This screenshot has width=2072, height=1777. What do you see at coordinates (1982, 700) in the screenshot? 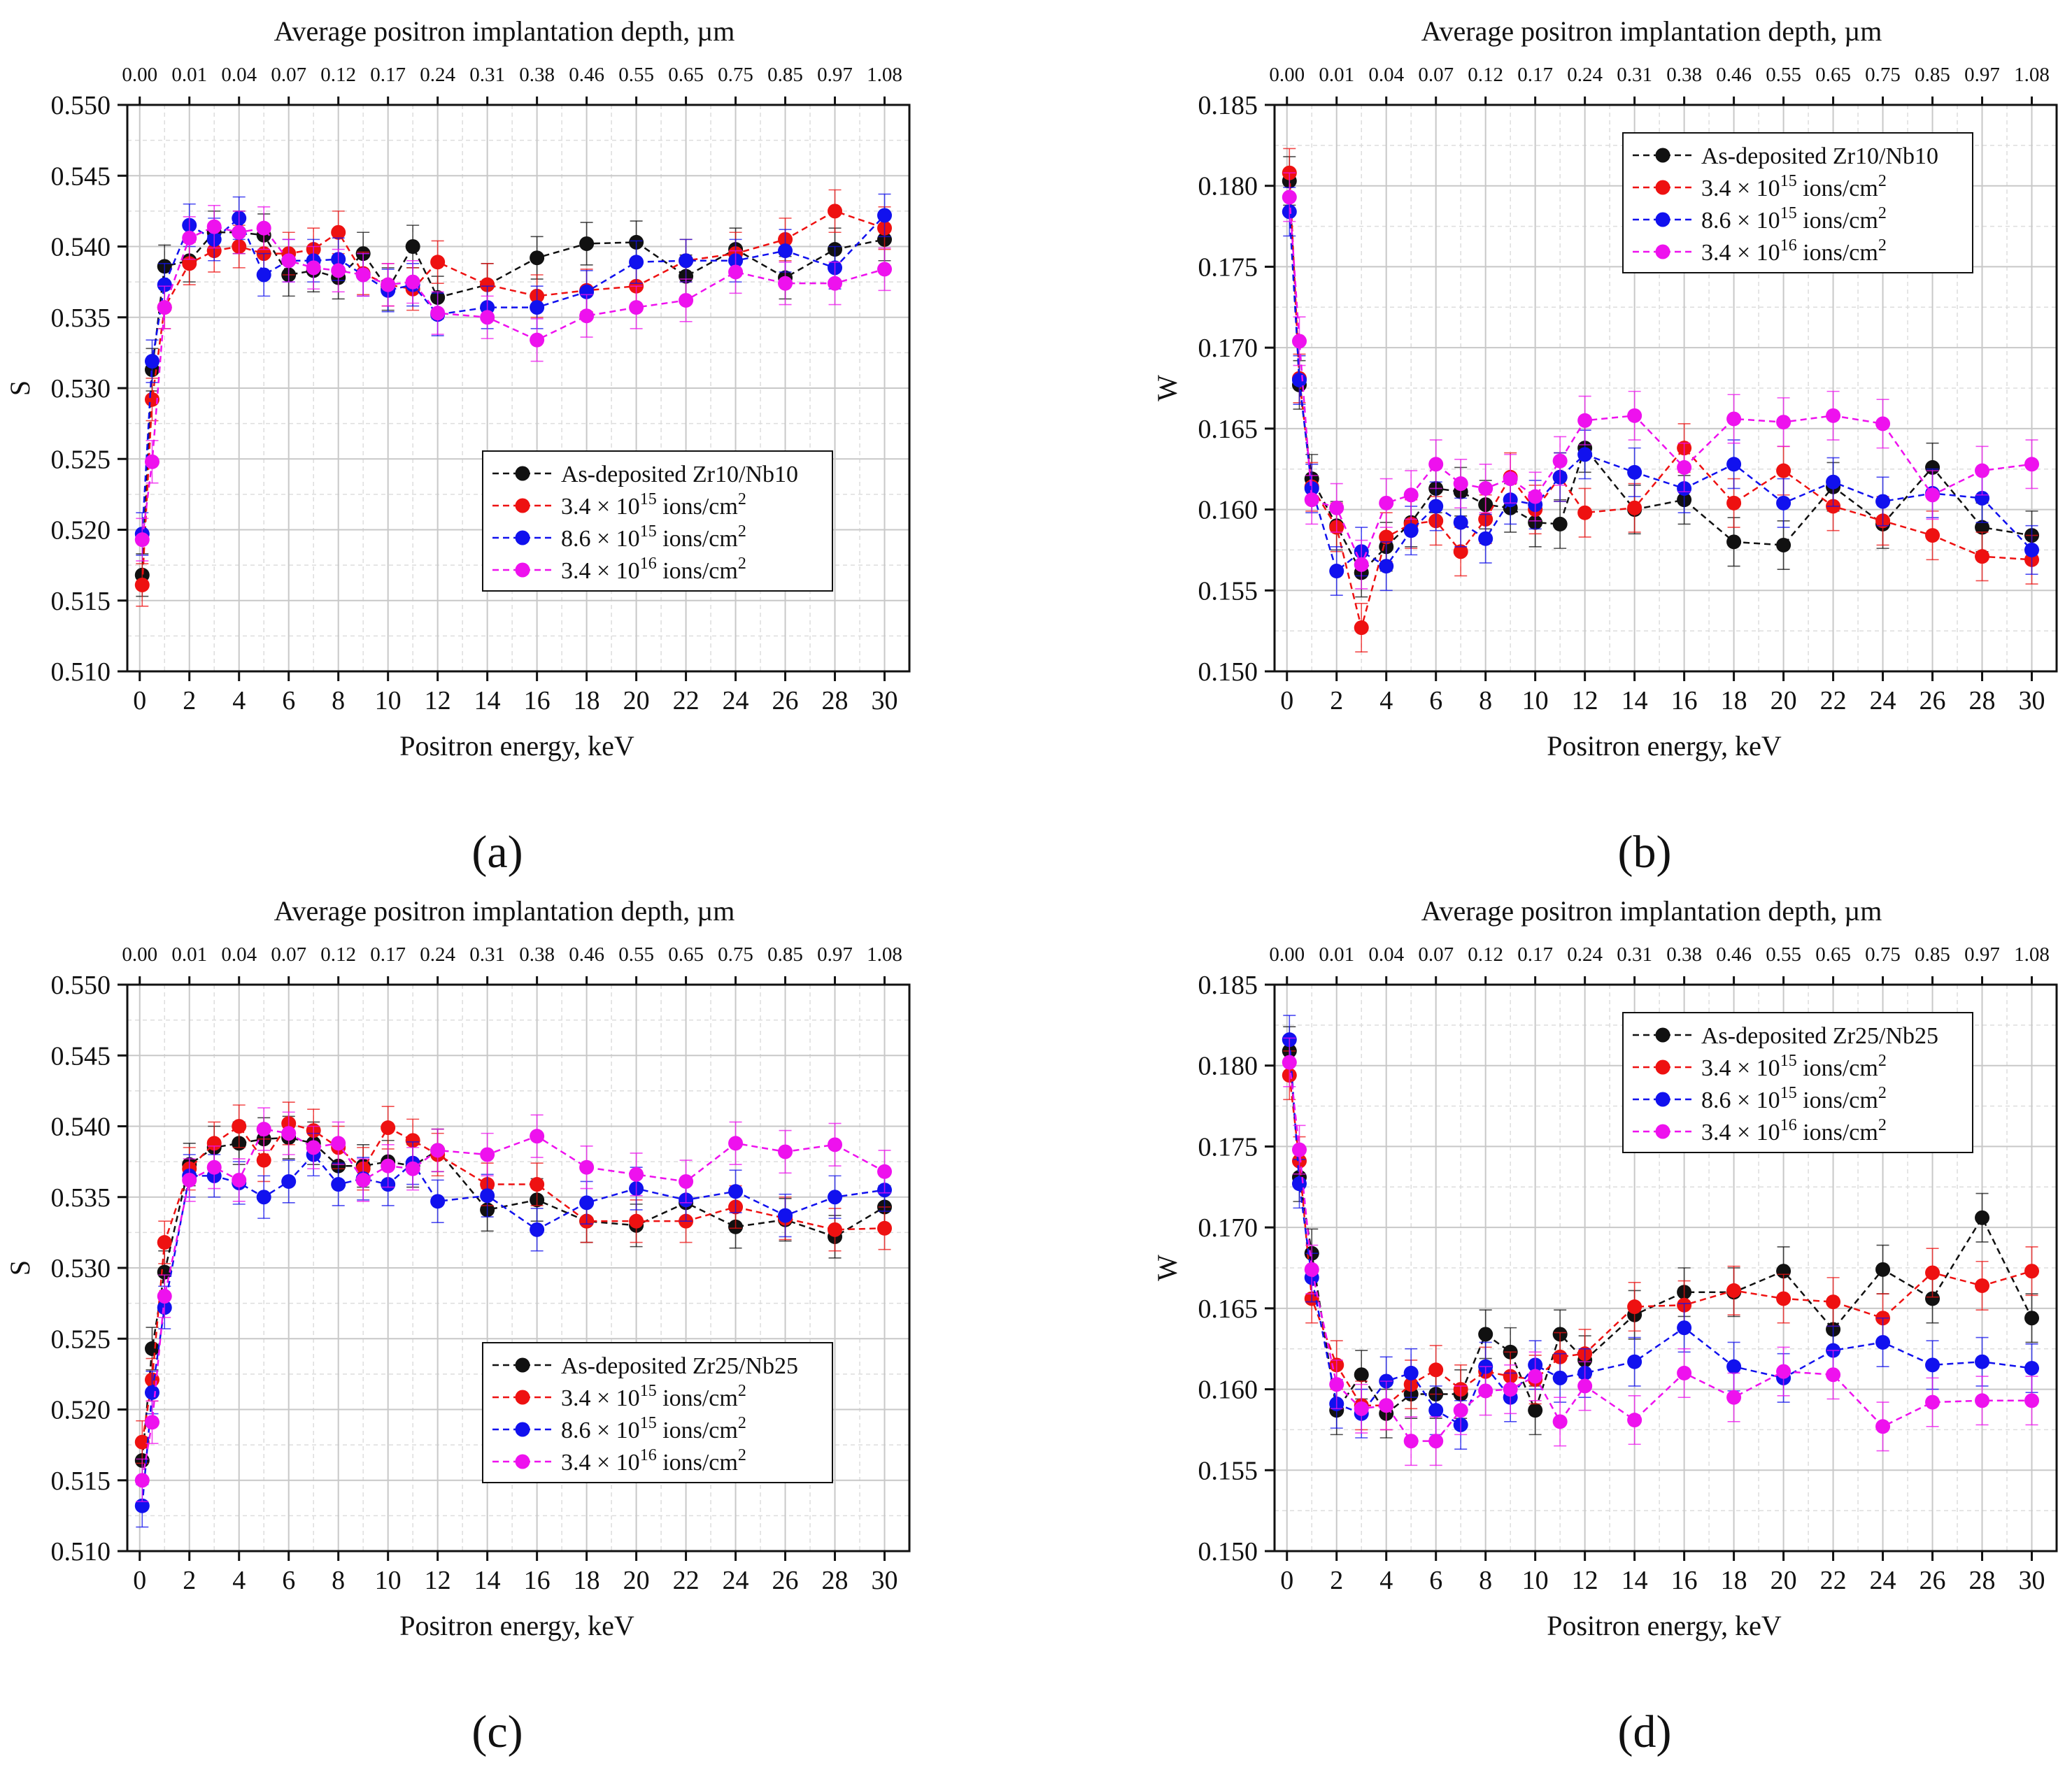
I see `x-tick-label: 28` at bounding box center [1982, 700].